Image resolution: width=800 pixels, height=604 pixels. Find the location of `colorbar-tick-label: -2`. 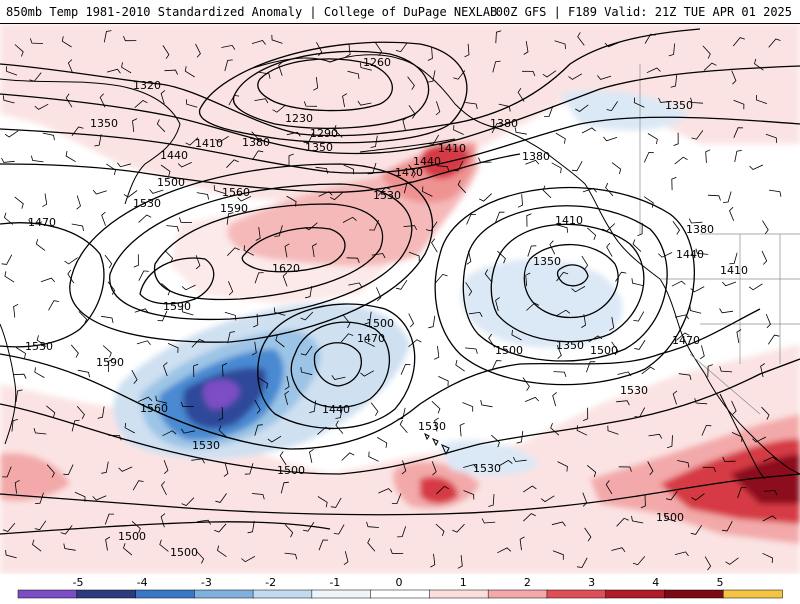

colorbar-tick-label: -2 is located at coordinates (270, 582).